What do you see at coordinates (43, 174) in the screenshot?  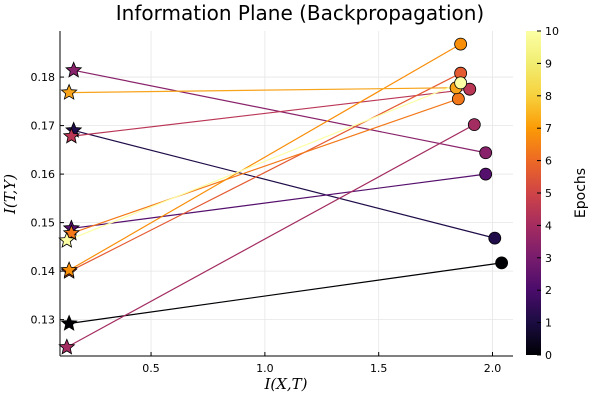 I see `y-tick-label: 0.16` at bounding box center [43, 174].